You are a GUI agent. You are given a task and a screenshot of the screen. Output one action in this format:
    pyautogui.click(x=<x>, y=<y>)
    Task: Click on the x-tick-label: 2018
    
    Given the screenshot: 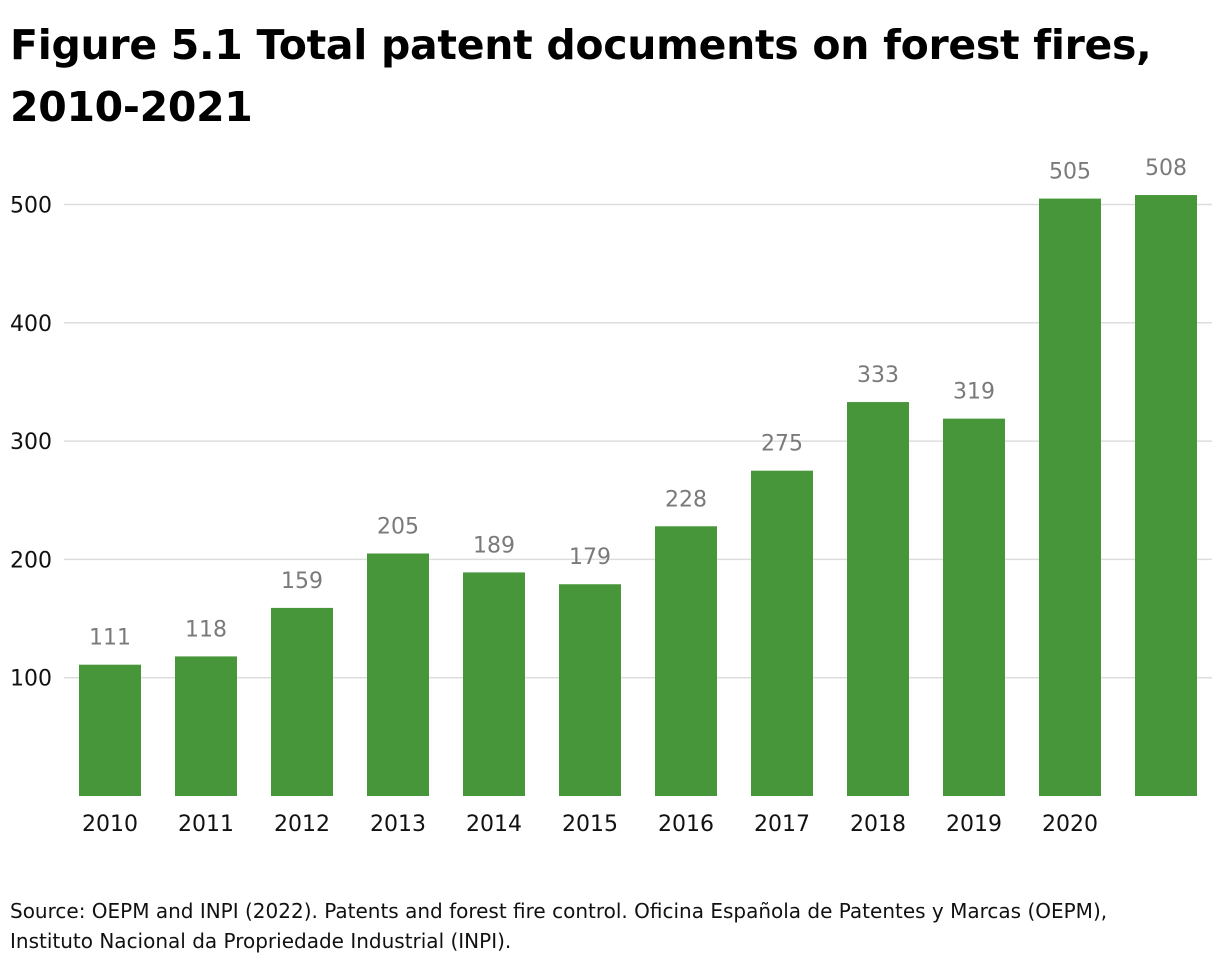 What is the action you would take?
    pyautogui.click(x=878, y=824)
    